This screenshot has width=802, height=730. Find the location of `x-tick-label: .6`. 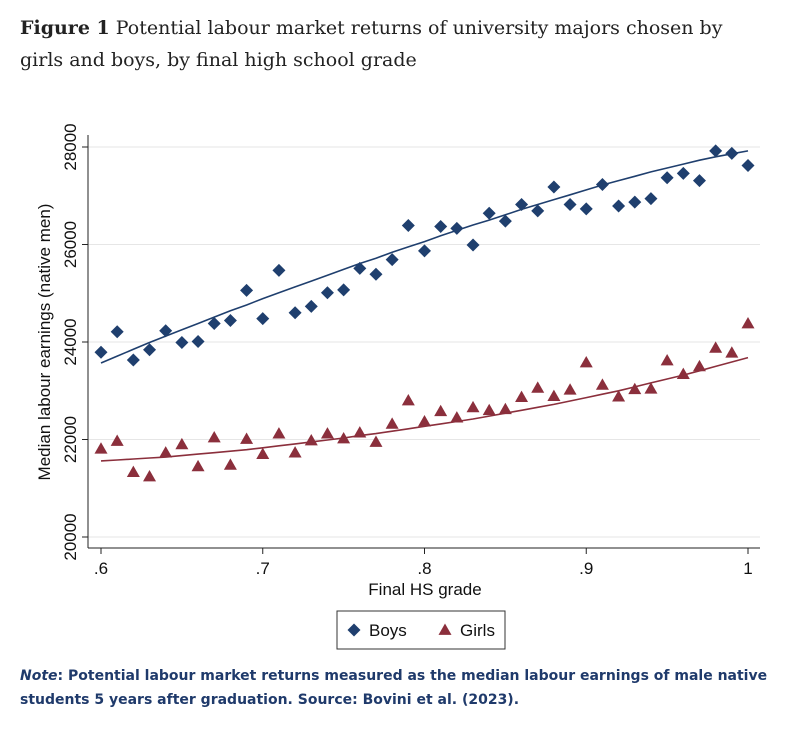

x-tick-label: .6 is located at coordinates (101, 568).